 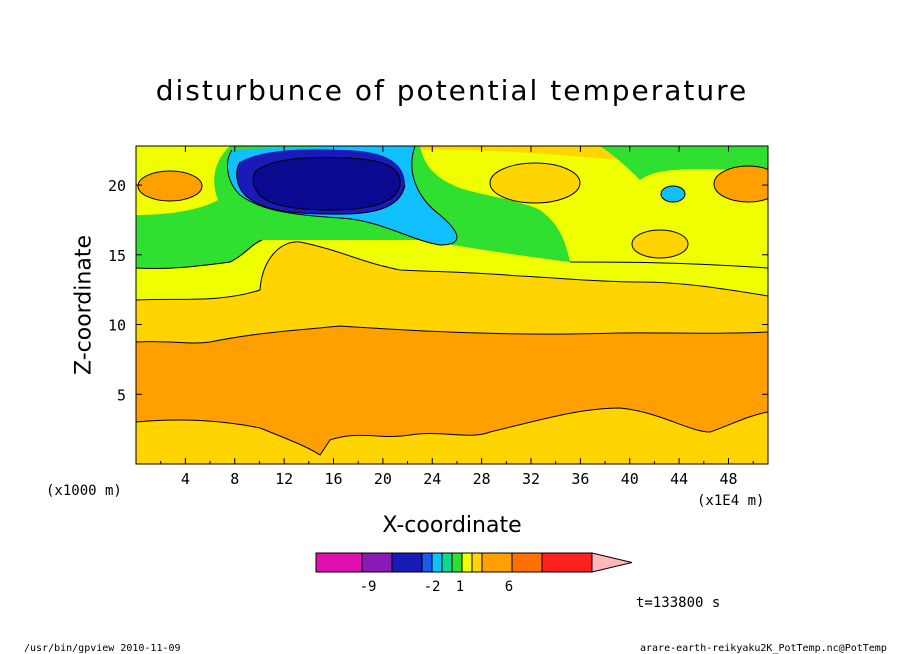 I want to click on contour-region-orange, so click(x=452, y=390).